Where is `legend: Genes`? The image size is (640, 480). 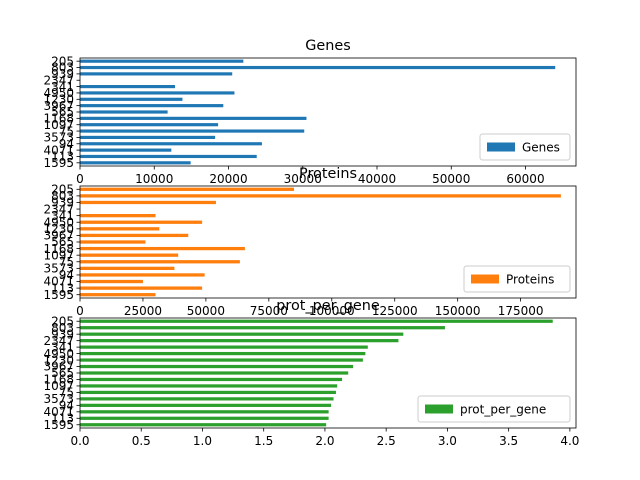
legend: Genes is located at coordinates (525, 147).